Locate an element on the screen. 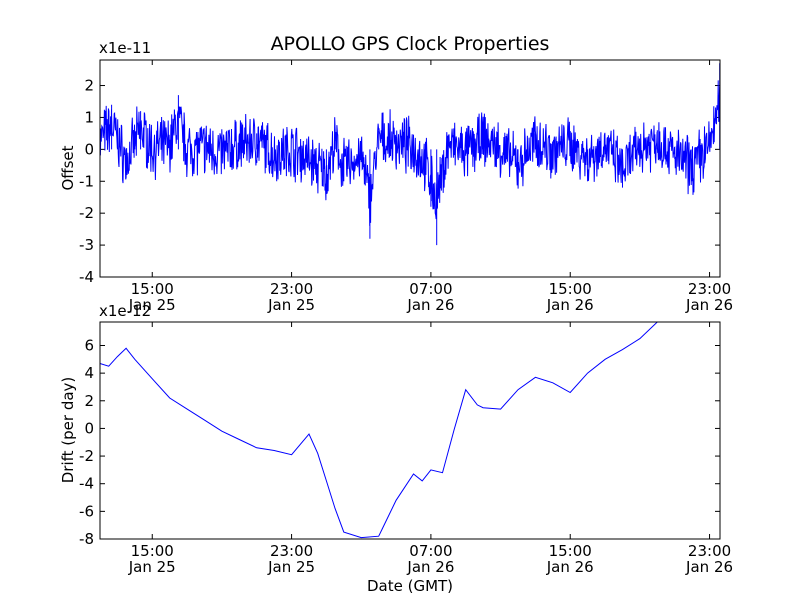 The height and width of the screenshot is (600, 800). offset-y-axis-label: Offset is located at coordinates (68, 167).